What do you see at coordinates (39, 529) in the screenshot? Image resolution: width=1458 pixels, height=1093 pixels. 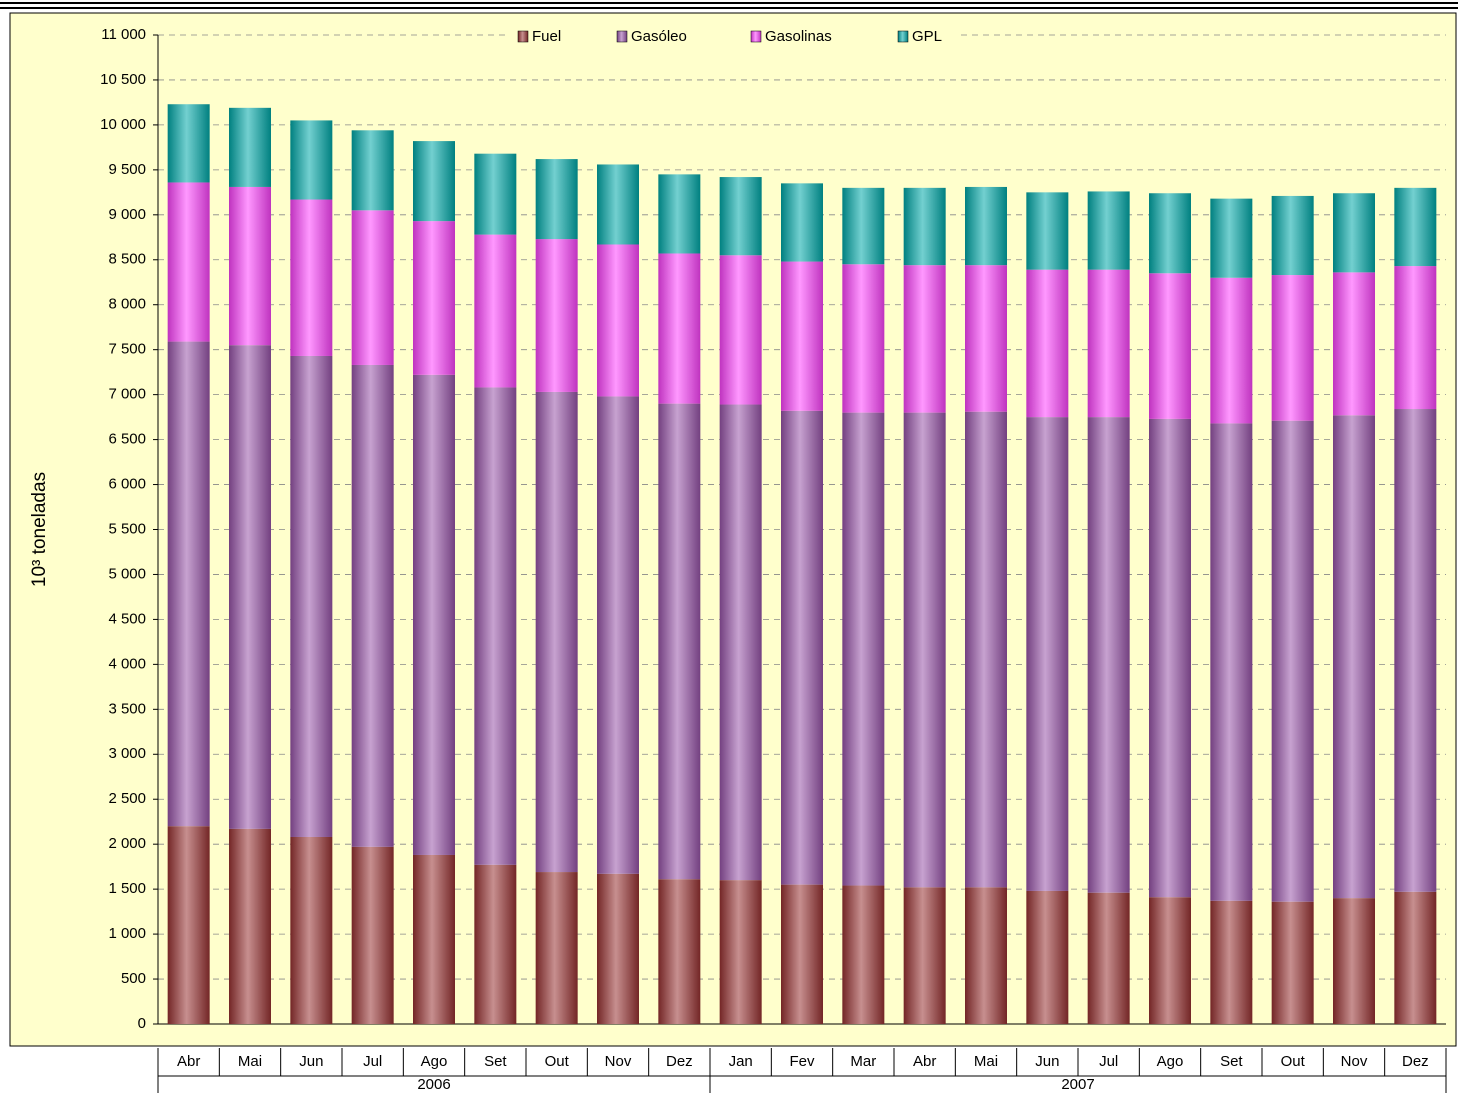 I see `y-axis-label: 10³ toneladas` at bounding box center [39, 529].